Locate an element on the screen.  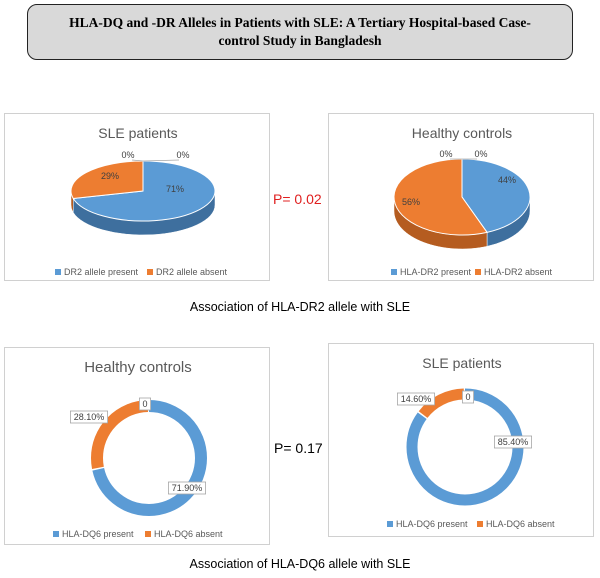
legend-label-present: HLA-DR2 present is located at coordinates (436, 272).